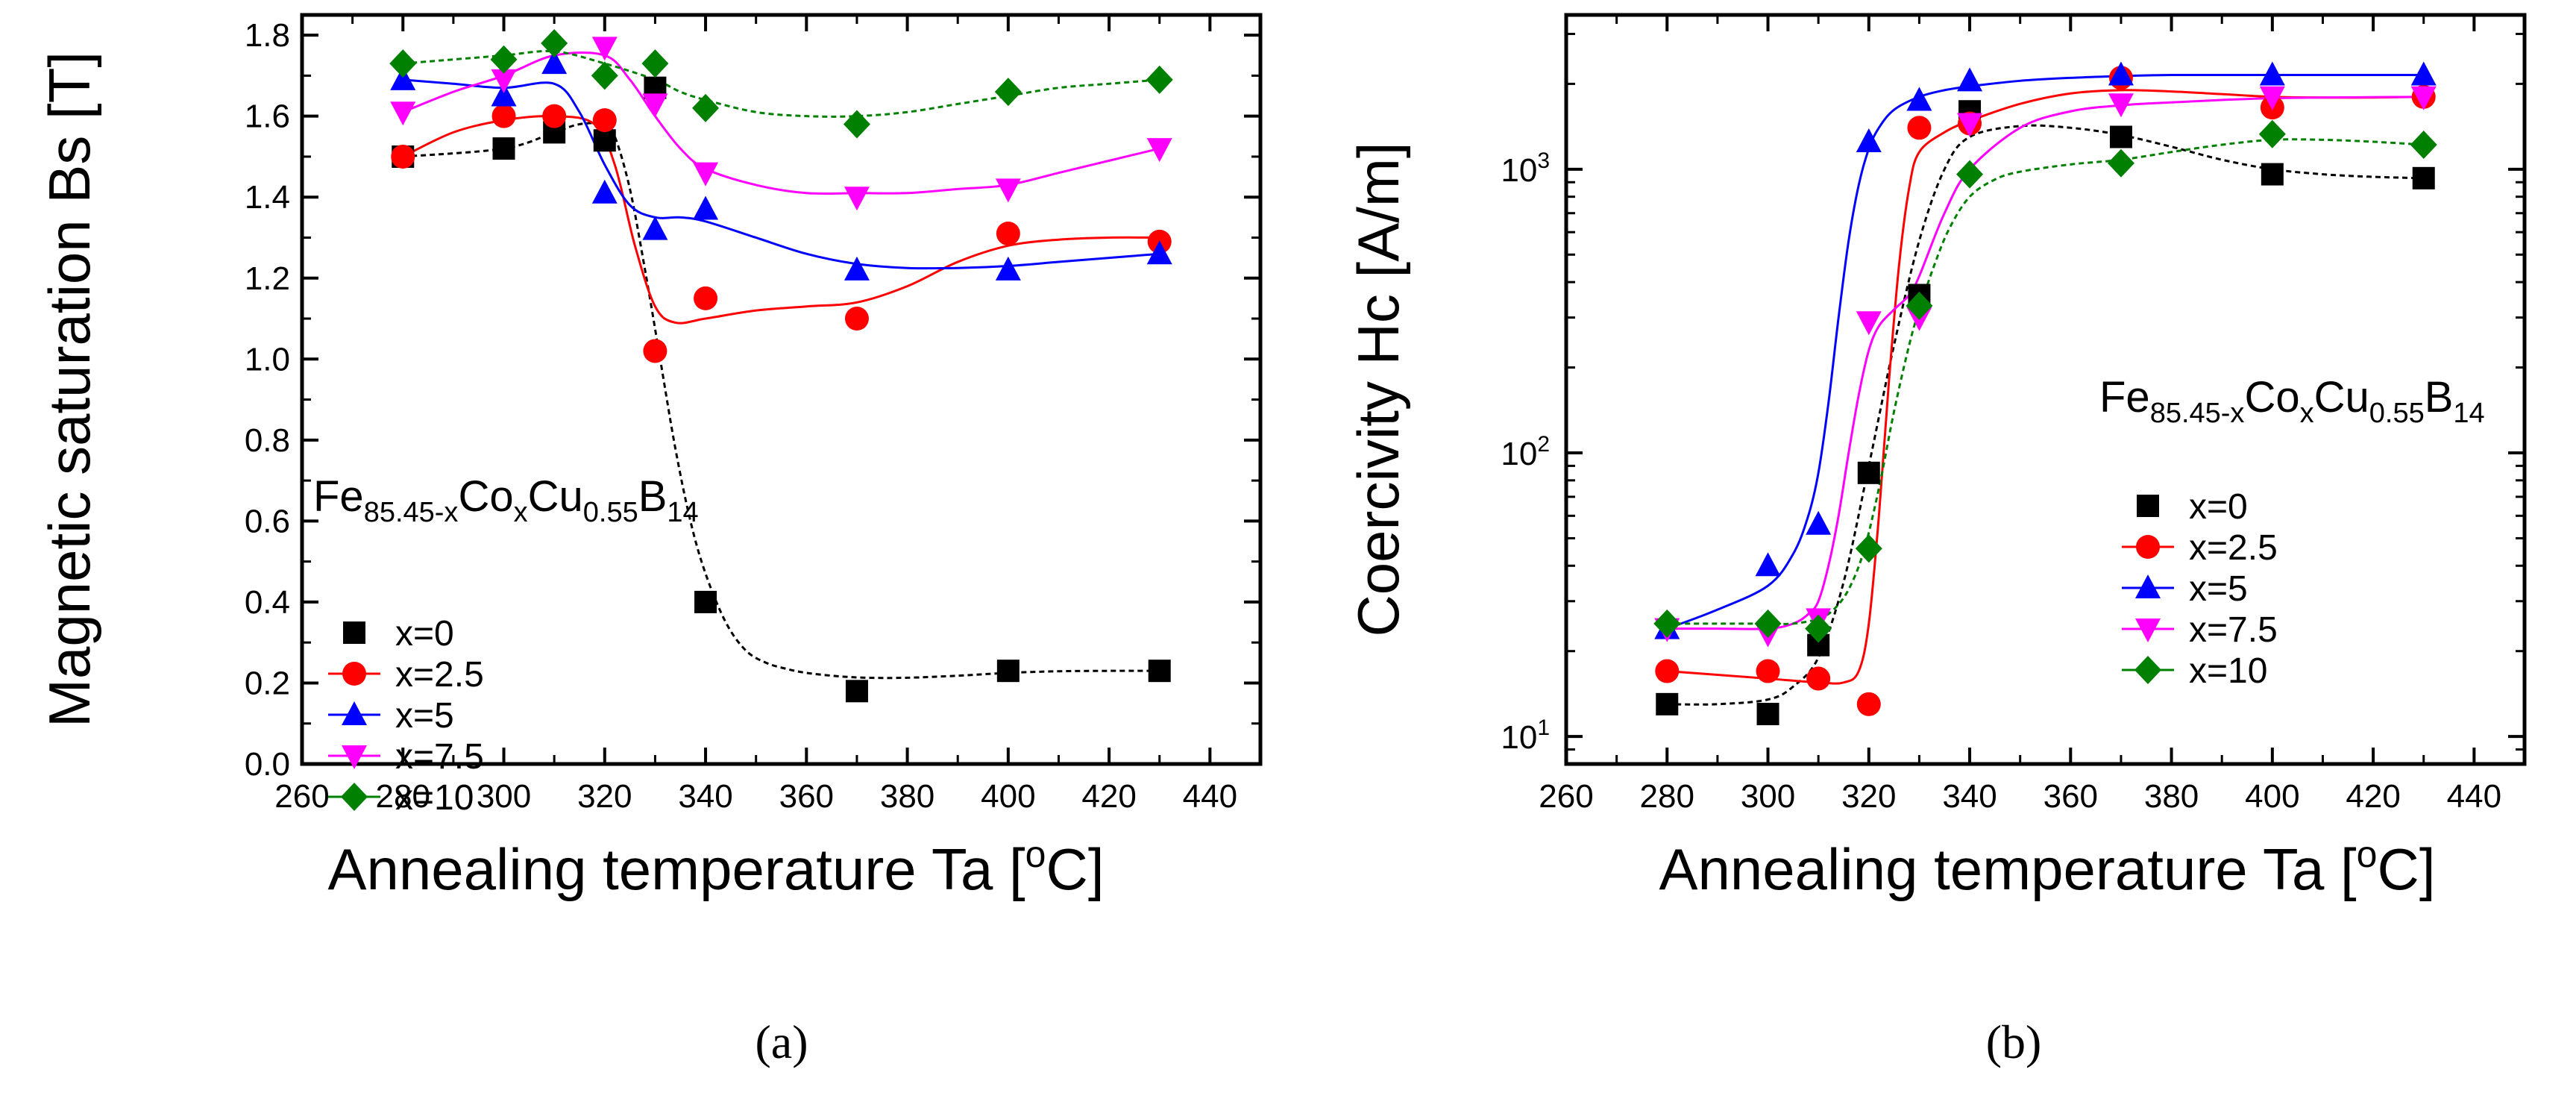 Image resolution: width=2576 pixels, height=1093 pixels. Describe the element at coordinates (1526, 168) in the screenshot. I see `y-tick-label-b-2: 10³` at that location.